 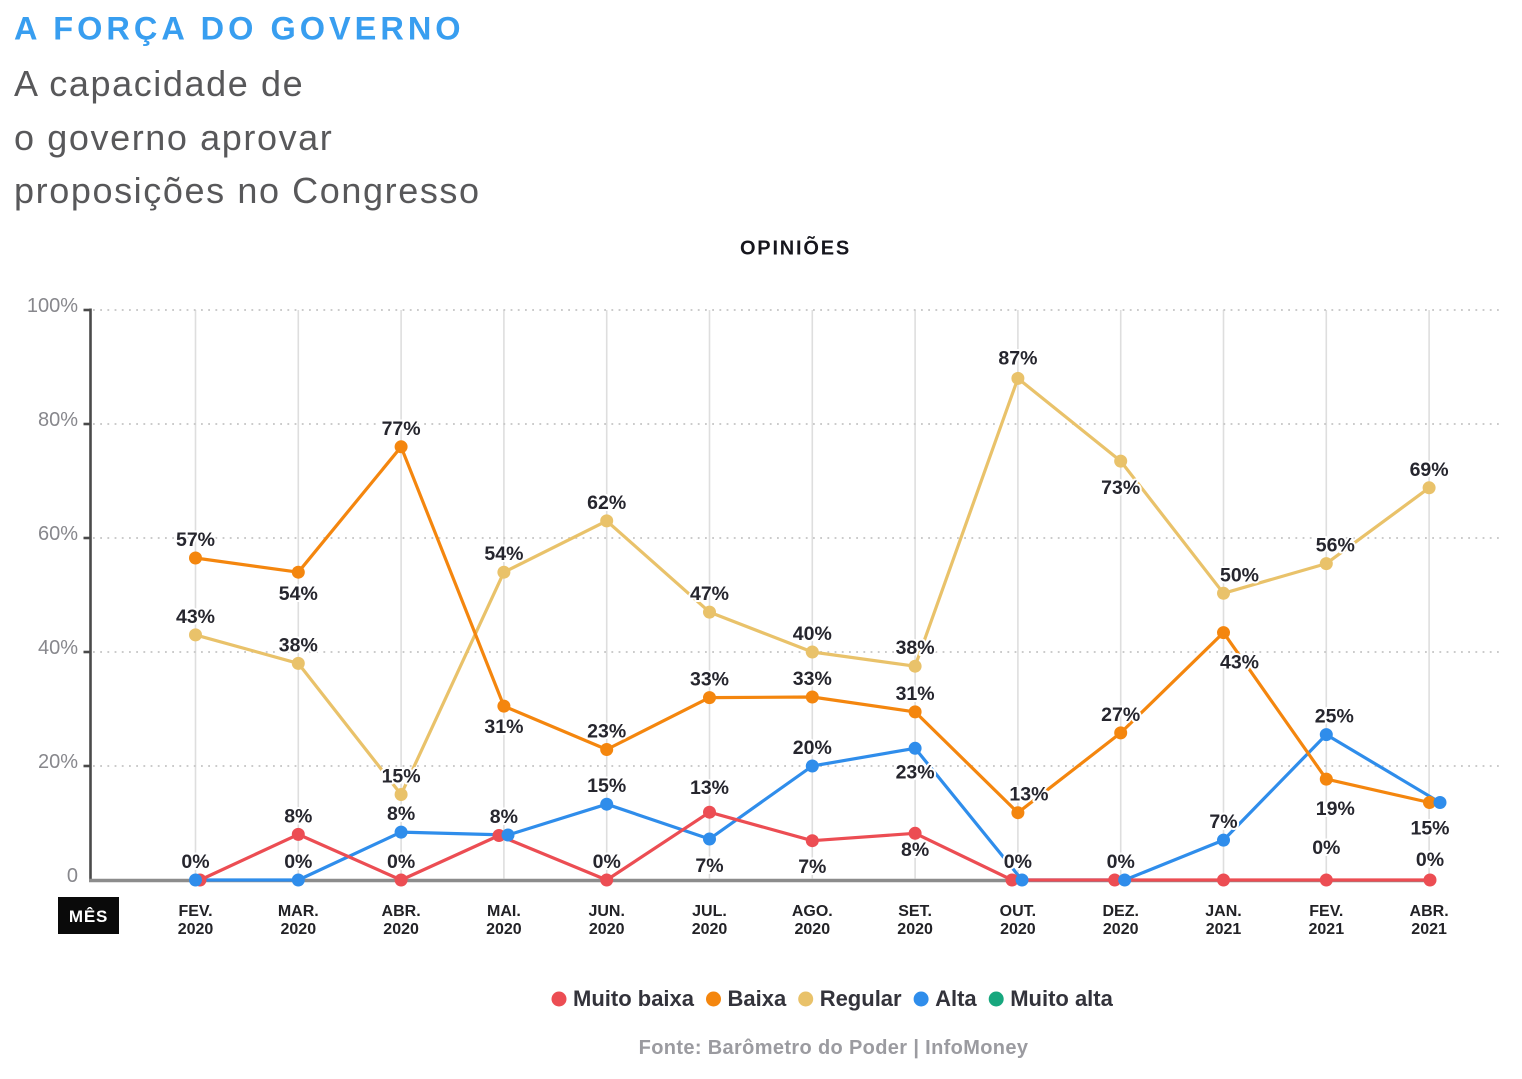 I want to click on svg-text: 73%, so click(x=1120, y=488).